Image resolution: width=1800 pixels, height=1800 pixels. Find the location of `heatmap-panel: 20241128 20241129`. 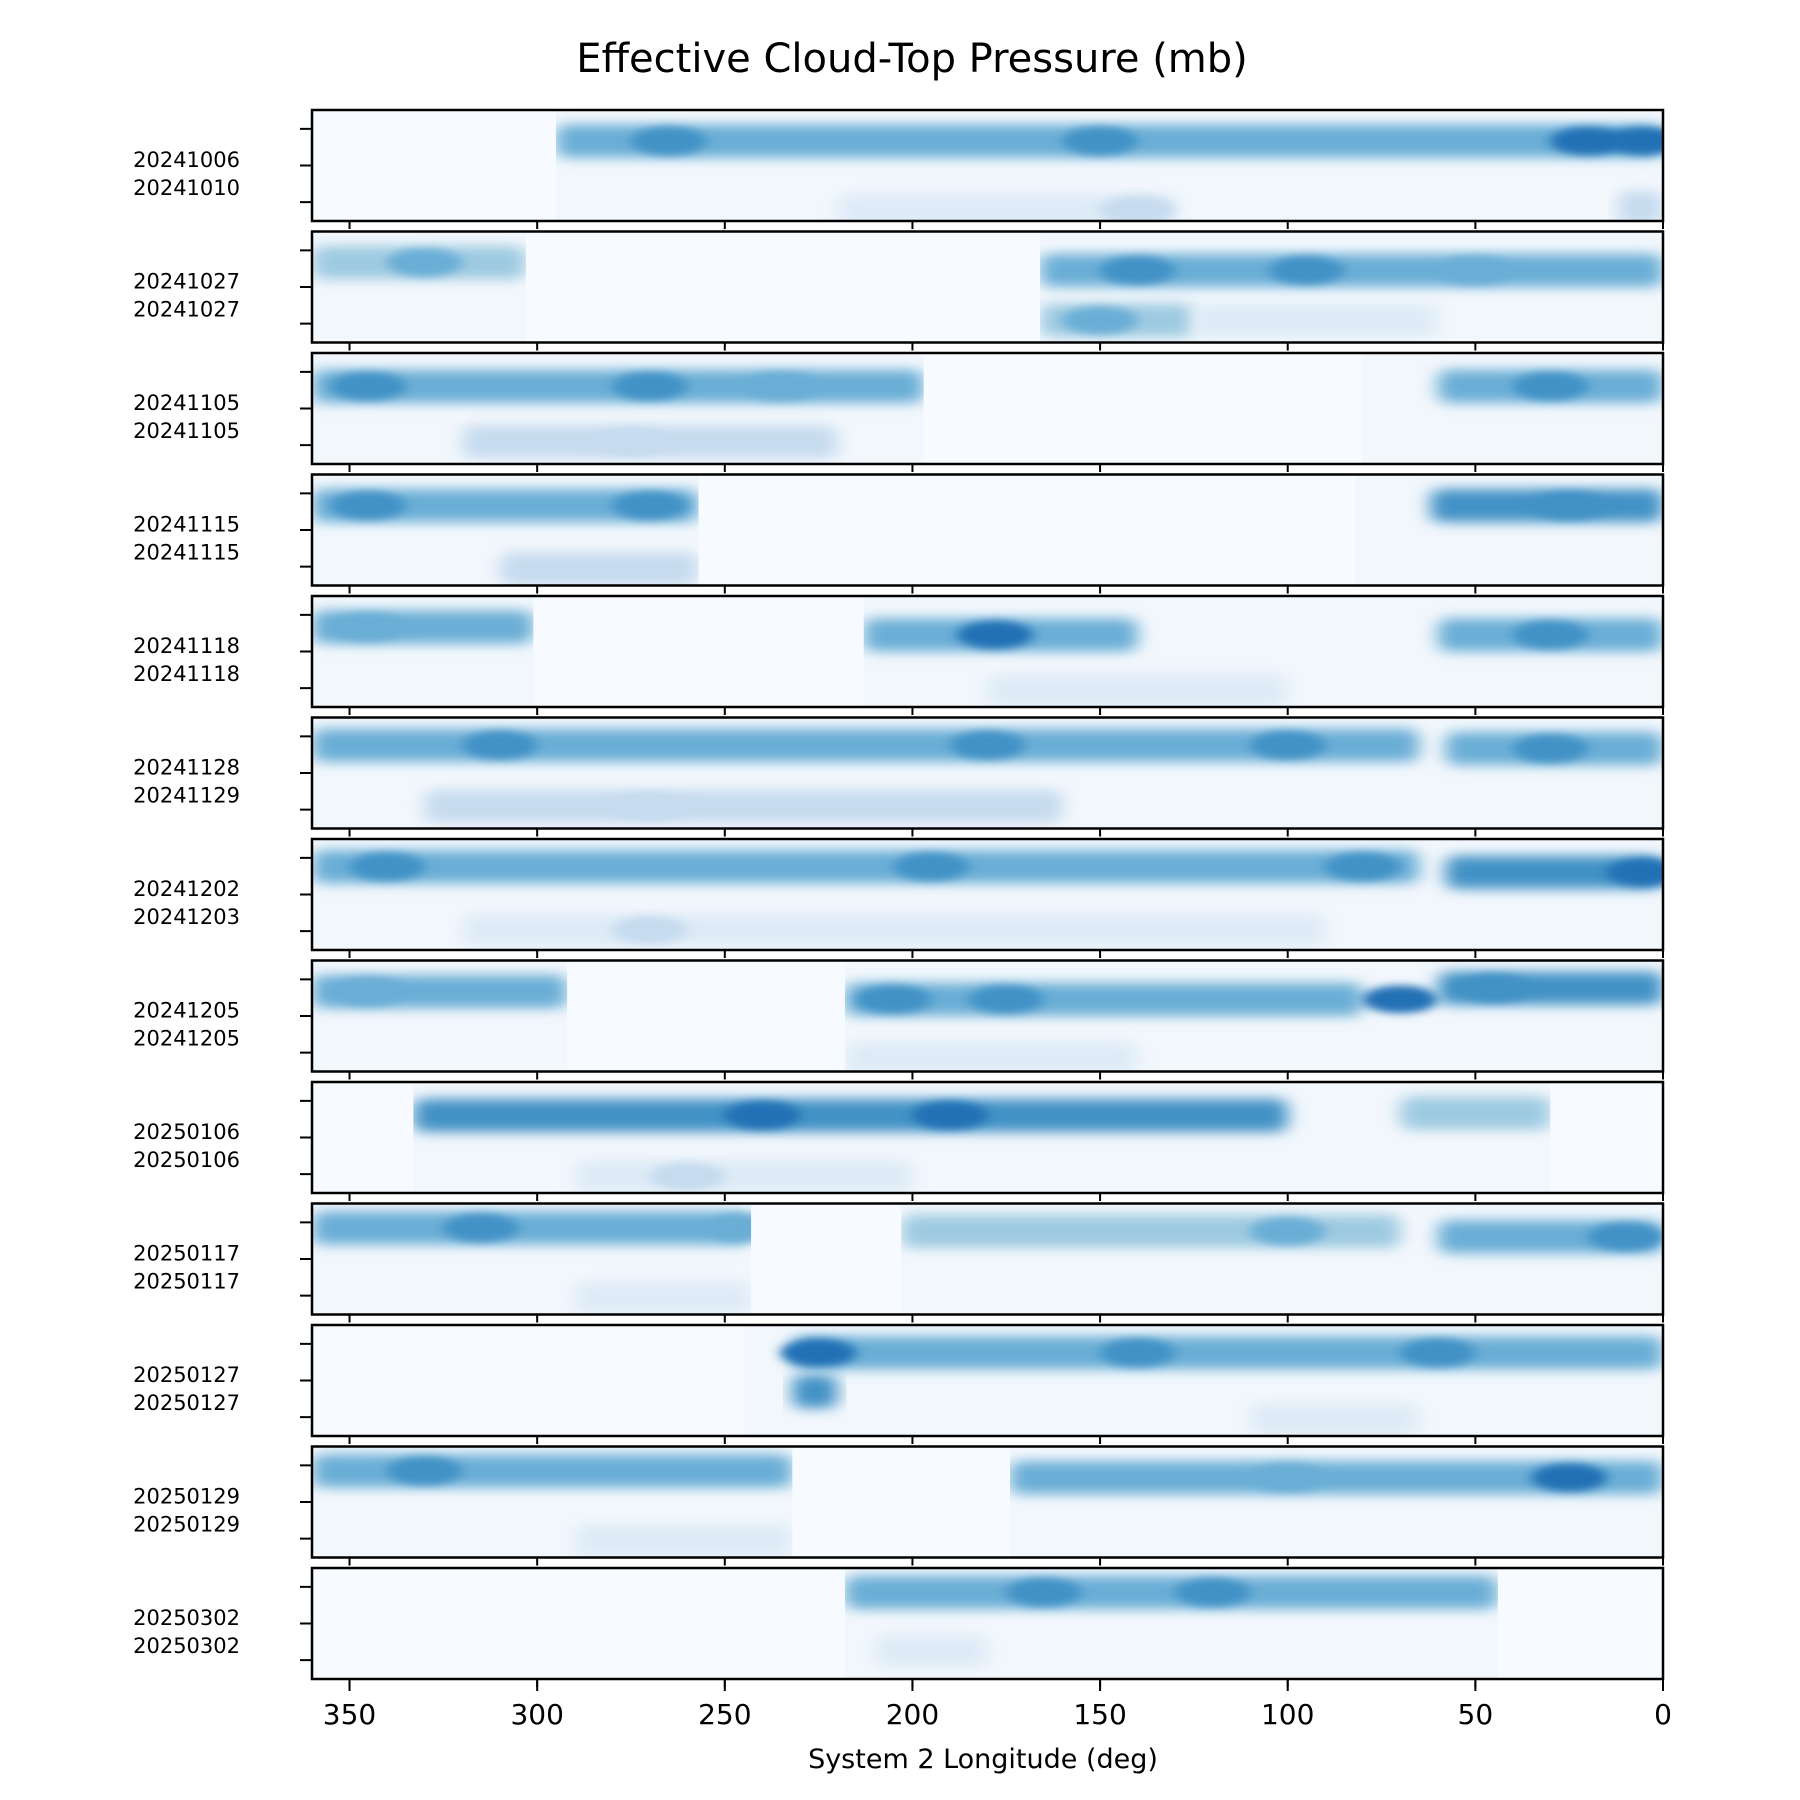

heatmap-panel: 20241128 20241129 is located at coordinates (899, 776).